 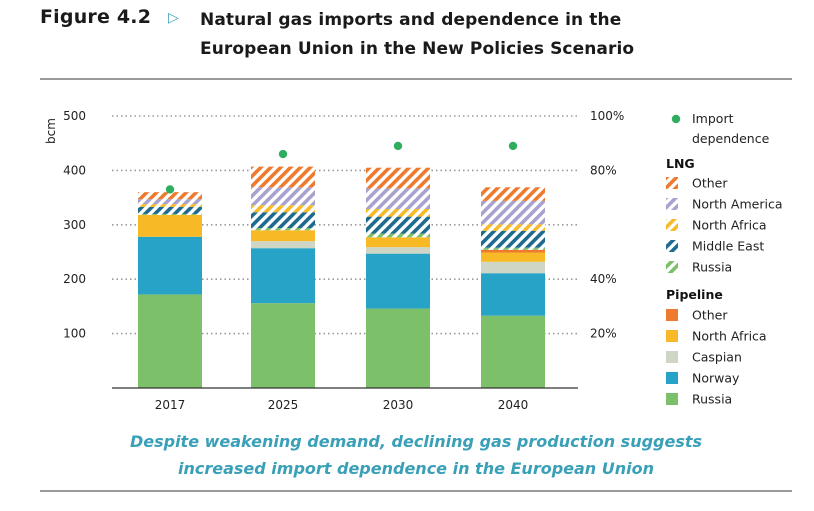 What do you see at coordinates (170, 189) in the screenshot?
I see `import-dependence-dot-2017` at bounding box center [170, 189].